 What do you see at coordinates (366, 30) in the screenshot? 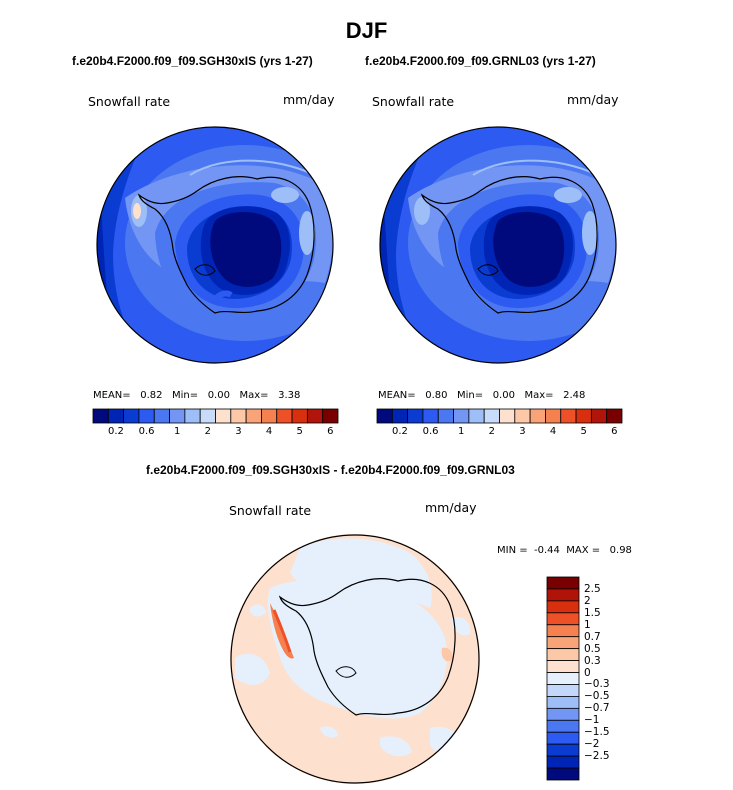
I see `figure-title: DJF` at bounding box center [366, 30].